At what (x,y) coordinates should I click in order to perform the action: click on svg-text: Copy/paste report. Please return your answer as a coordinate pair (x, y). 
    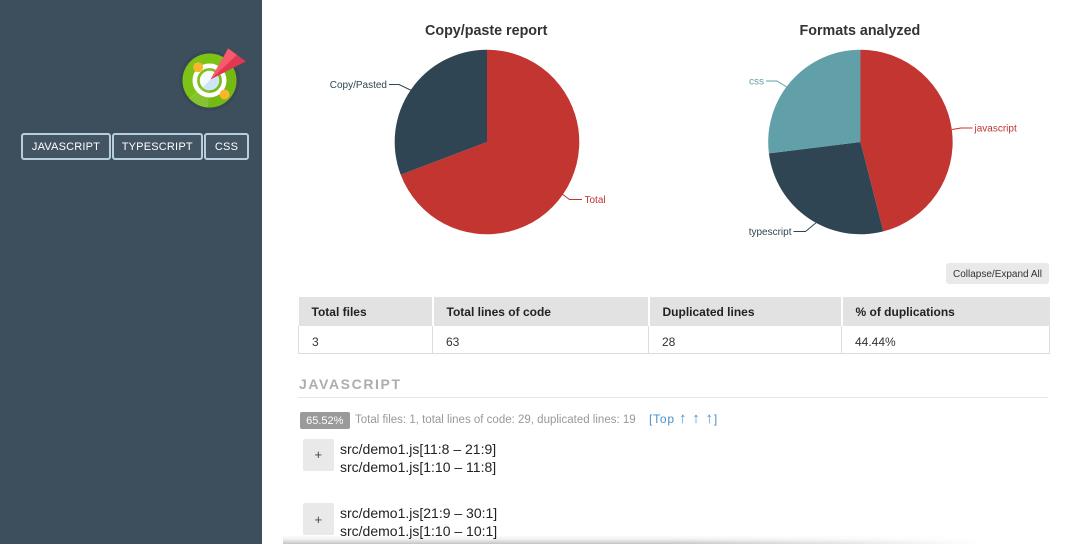
    Looking at the image, I should click on (486, 31).